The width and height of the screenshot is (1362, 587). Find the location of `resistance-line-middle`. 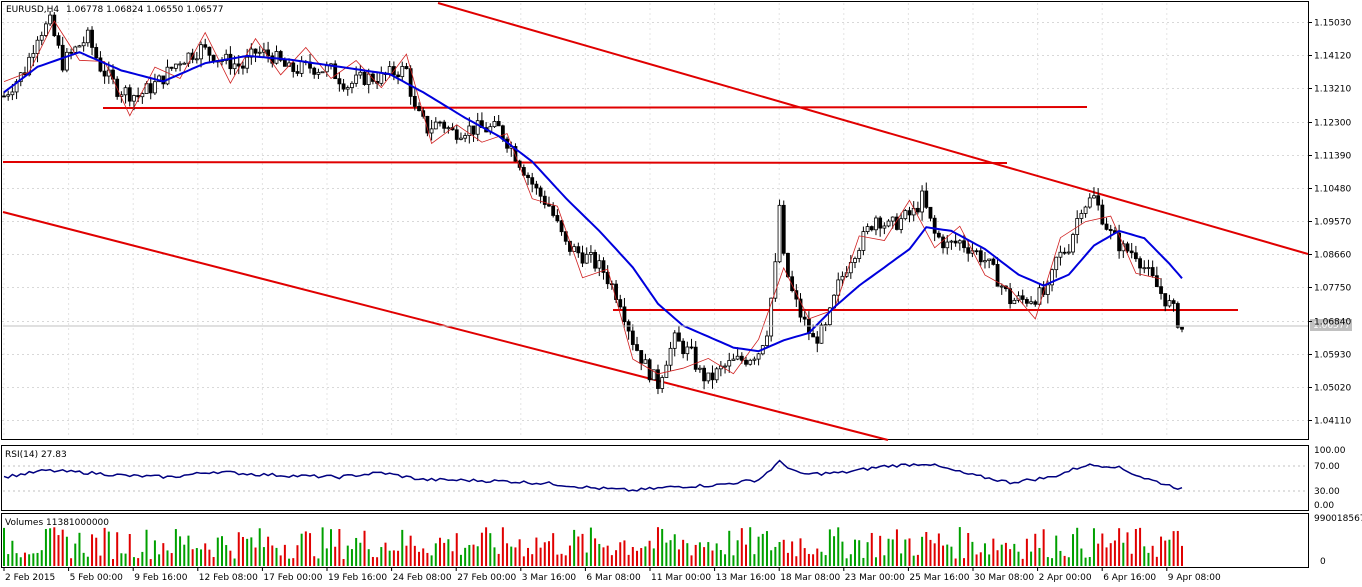

resistance-line-middle is located at coordinates (505, 162).